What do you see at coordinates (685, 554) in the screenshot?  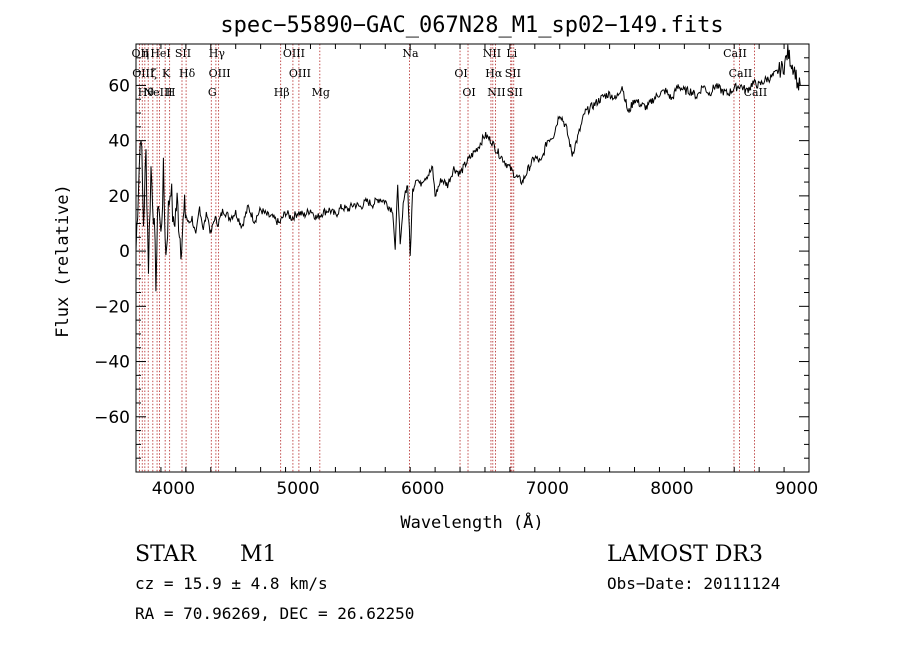 I see `survey-name: LAMOST DR3` at bounding box center [685, 554].